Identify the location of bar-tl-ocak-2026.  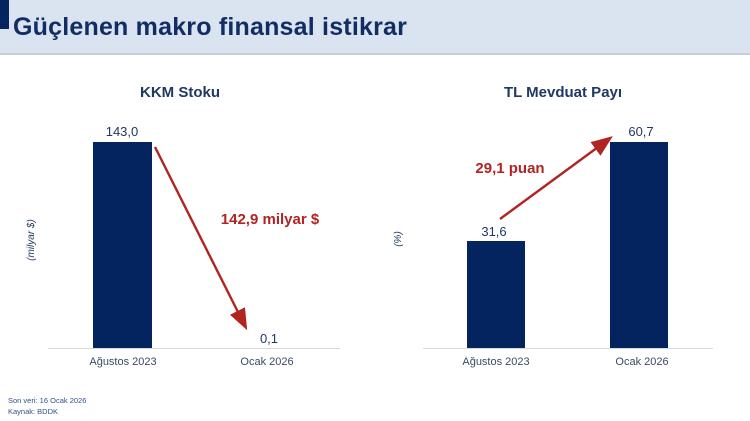
(639, 245).